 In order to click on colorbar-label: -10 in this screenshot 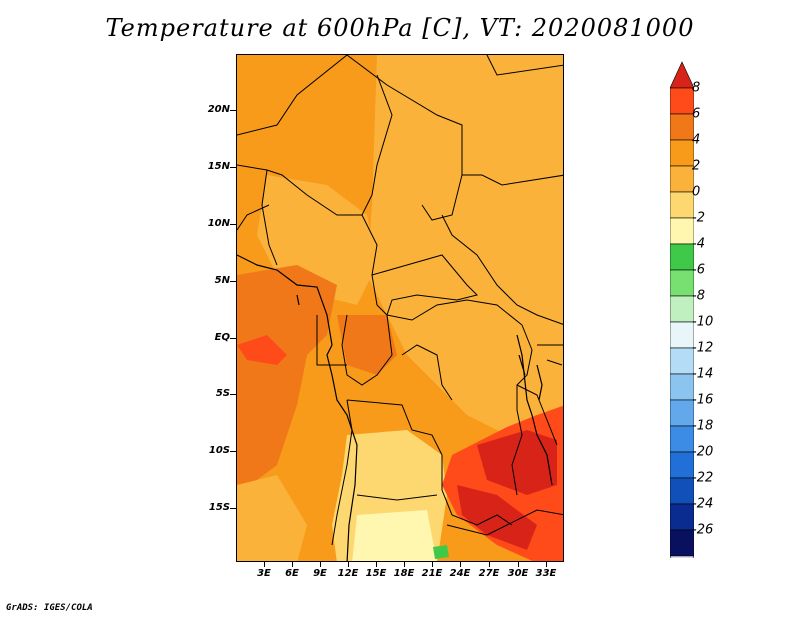, I will do `click(703, 322)`.